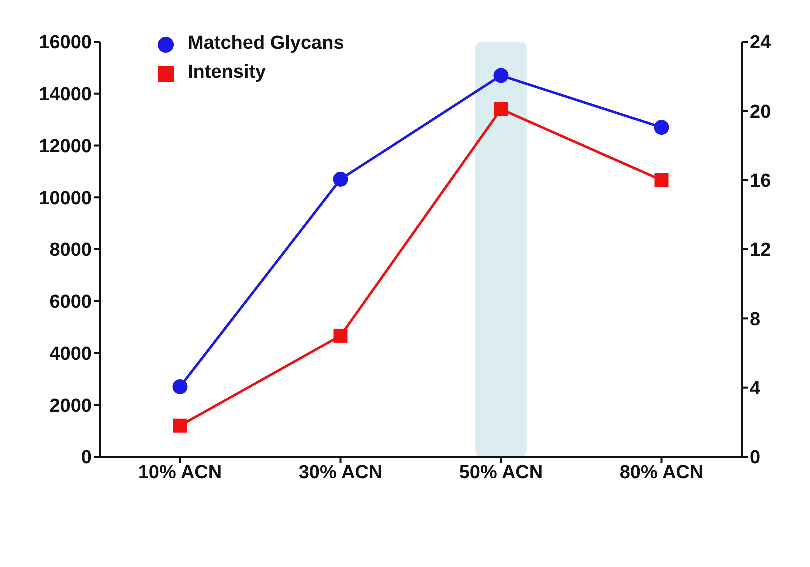 The image size is (810, 567). Describe the element at coordinates (761, 251) in the screenshot. I see `y2-tick-label: 12` at that location.